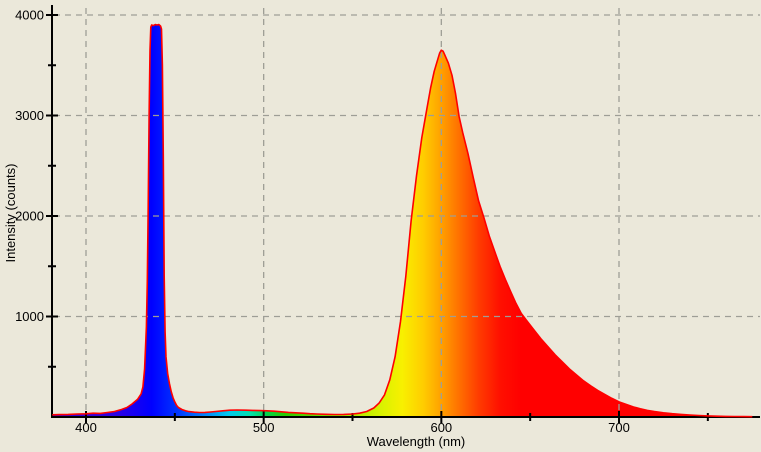  What do you see at coordinates (416, 441) in the screenshot?
I see `x-axis-title: Wavelength (nm)` at bounding box center [416, 441].